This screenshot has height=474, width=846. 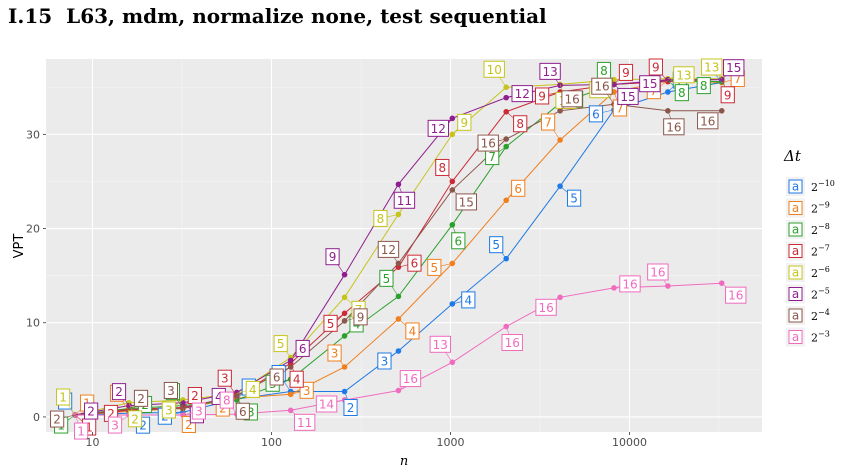 What do you see at coordinates (33, 134) in the screenshot?
I see `y-tick-label: 30` at bounding box center [33, 134].